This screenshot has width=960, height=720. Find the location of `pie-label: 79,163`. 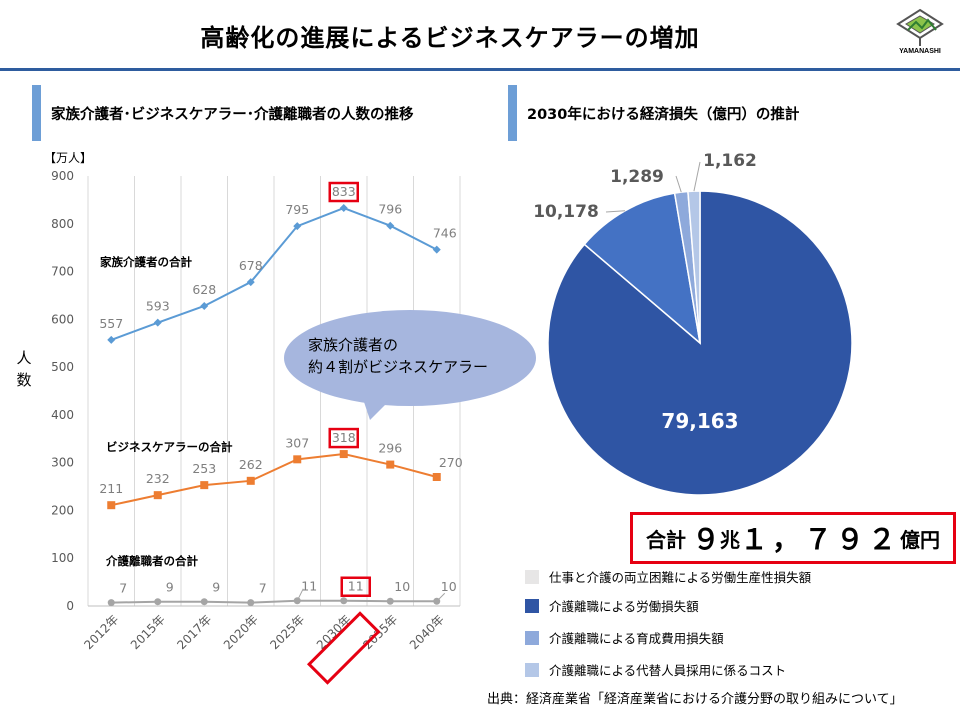

pie-label: 79,163 is located at coordinates (699, 421).